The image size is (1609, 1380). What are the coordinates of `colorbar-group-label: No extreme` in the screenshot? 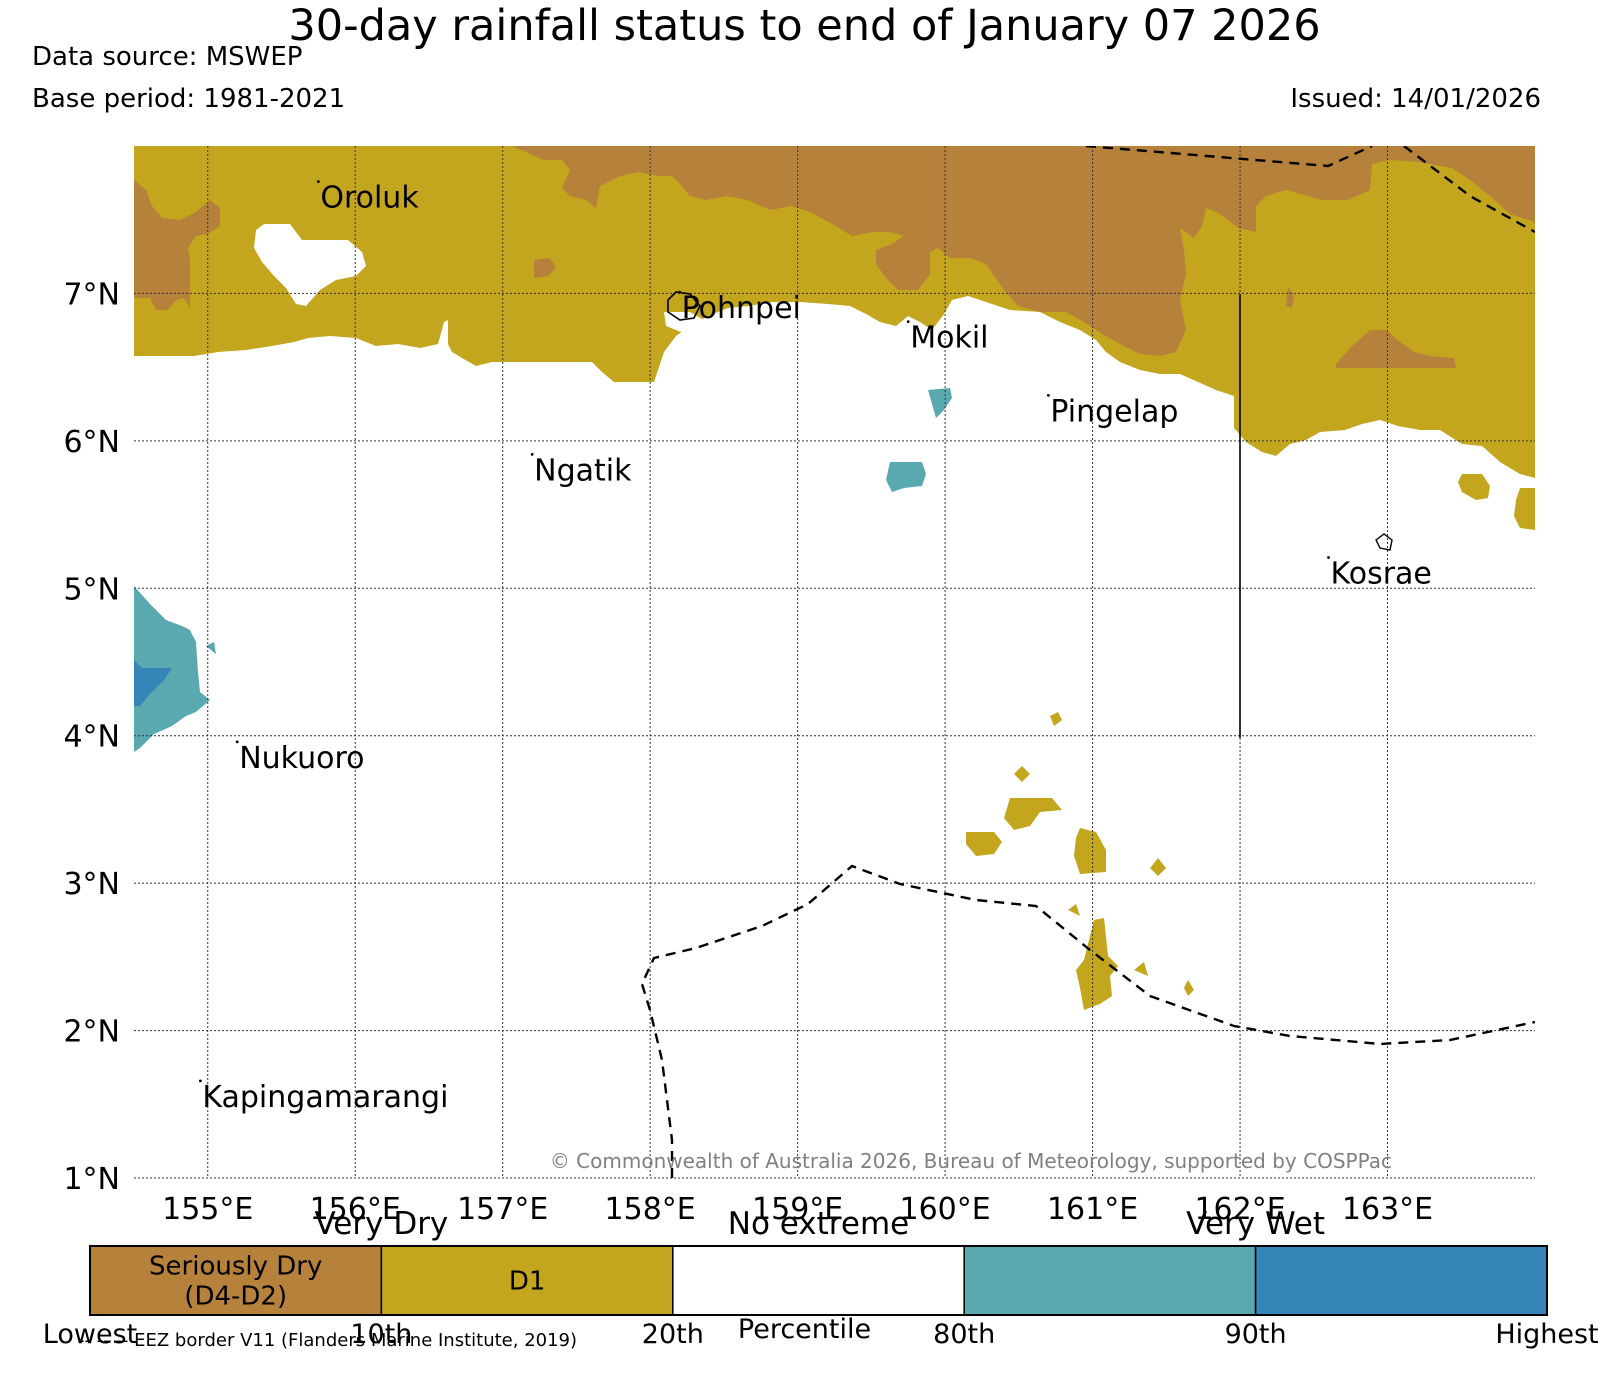 It's located at (818, 1224).